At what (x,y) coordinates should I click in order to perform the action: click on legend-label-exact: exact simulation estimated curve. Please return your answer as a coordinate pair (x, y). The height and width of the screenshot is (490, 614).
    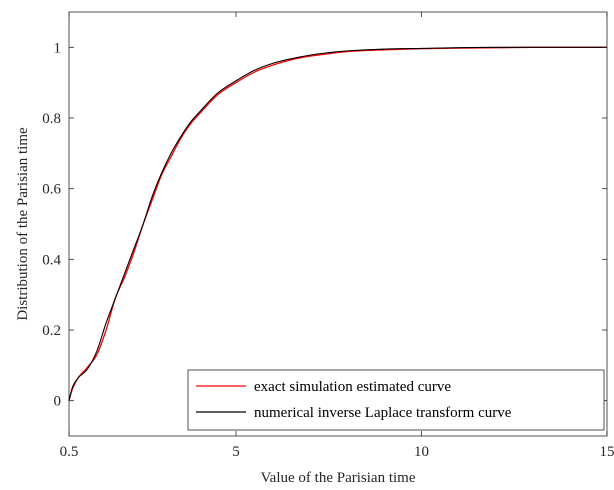
    Looking at the image, I should click on (352, 387).